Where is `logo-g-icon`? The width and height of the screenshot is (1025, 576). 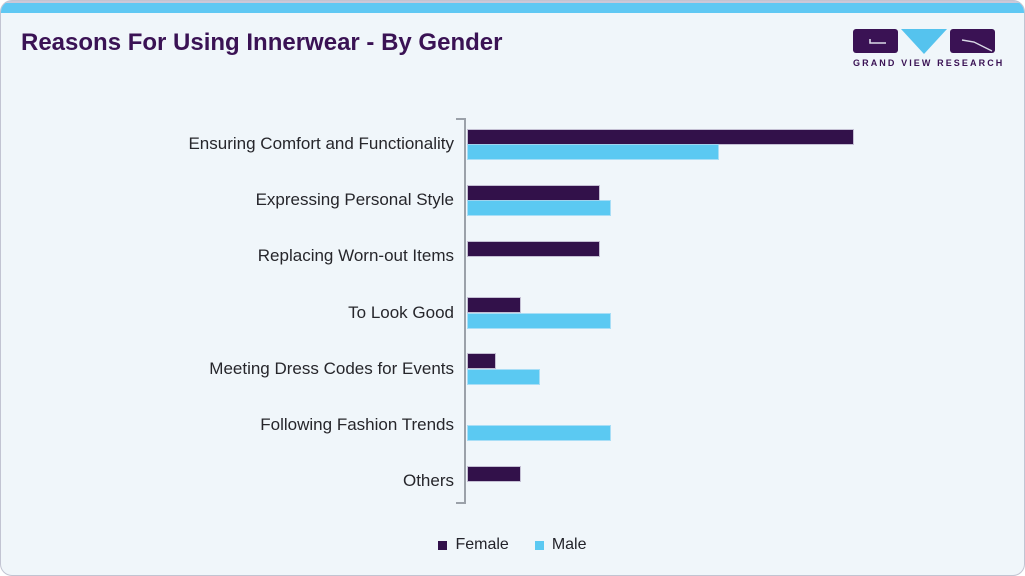 logo-g-icon is located at coordinates (875, 41).